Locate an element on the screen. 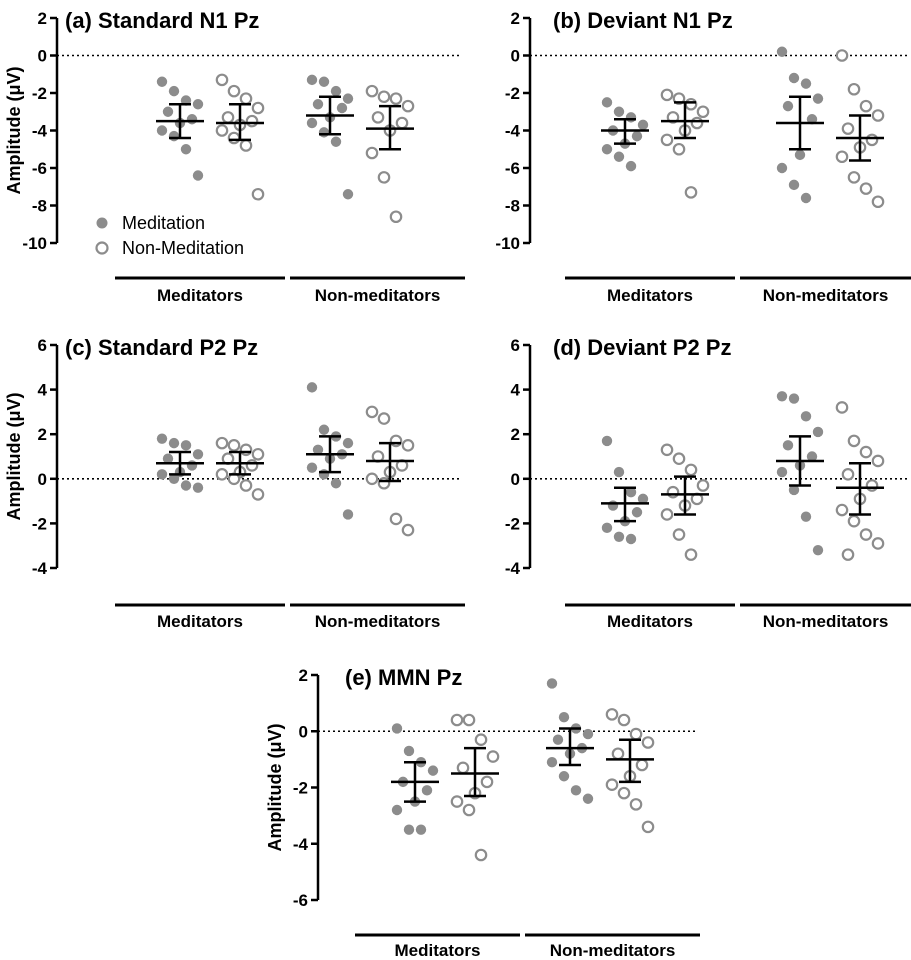 The width and height of the screenshot is (911, 960). legend-marker-filled is located at coordinates (102, 223).